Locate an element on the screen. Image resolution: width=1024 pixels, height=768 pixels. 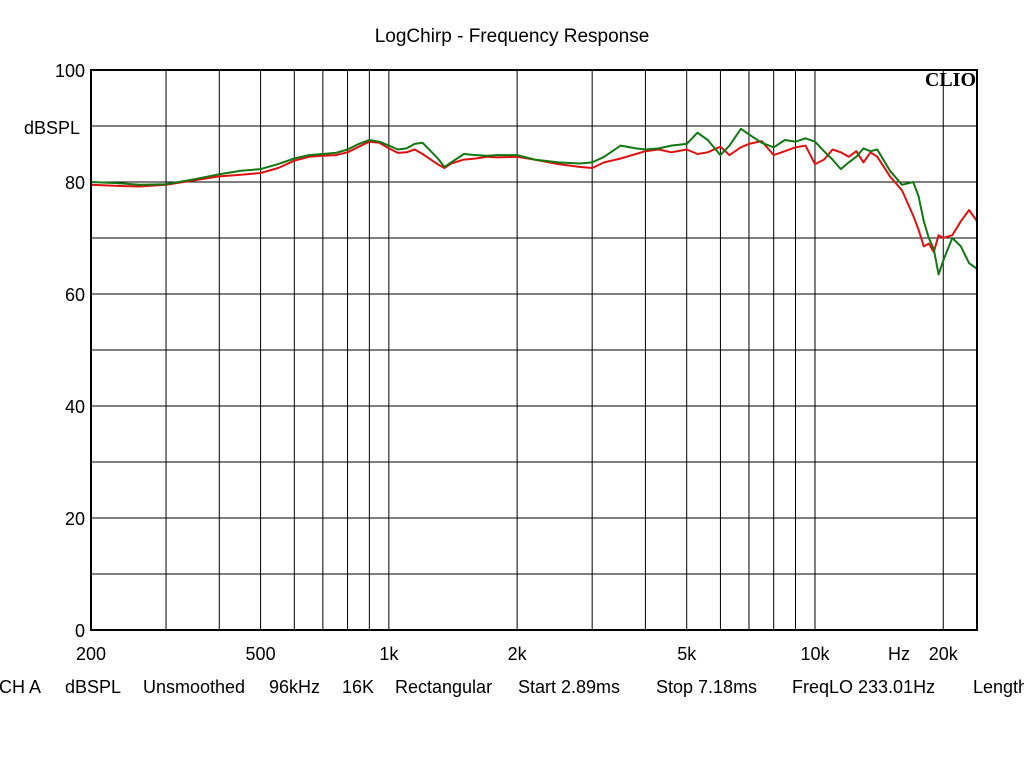
x-tick-label: 2k is located at coordinates (518, 654).